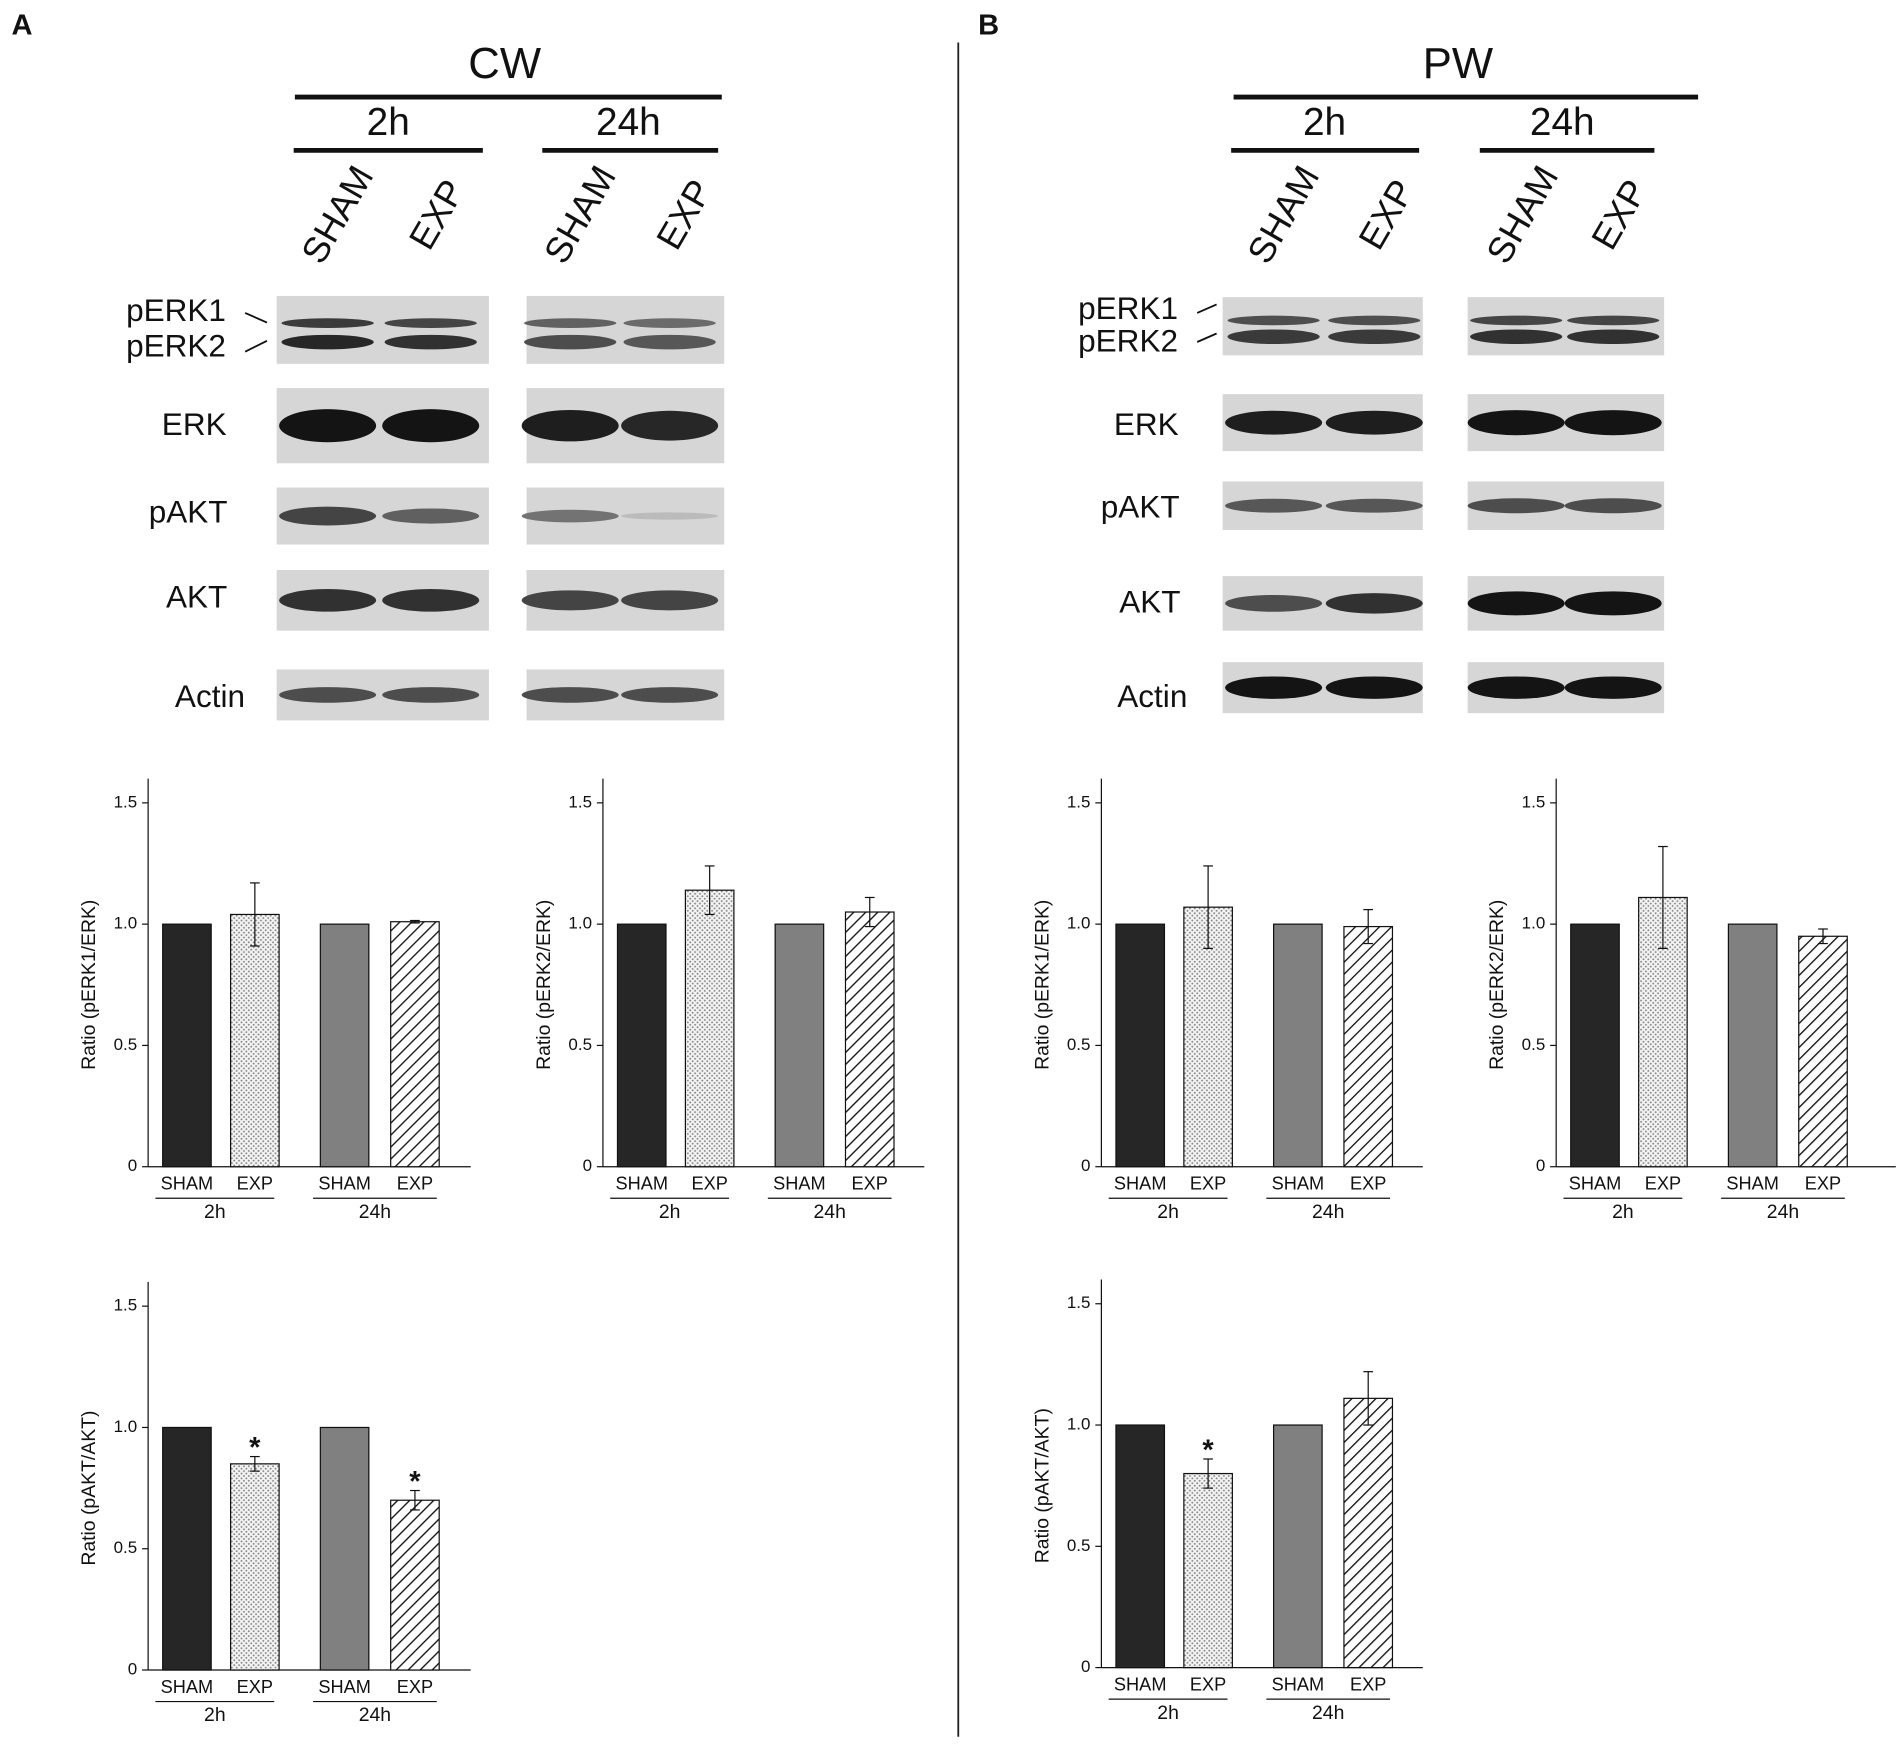 Image resolution: width=1902 pixels, height=1744 pixels. Describe the element at coordinates (1128, 341) in the screenshot. I see `protein-label: pERK2` at that location.